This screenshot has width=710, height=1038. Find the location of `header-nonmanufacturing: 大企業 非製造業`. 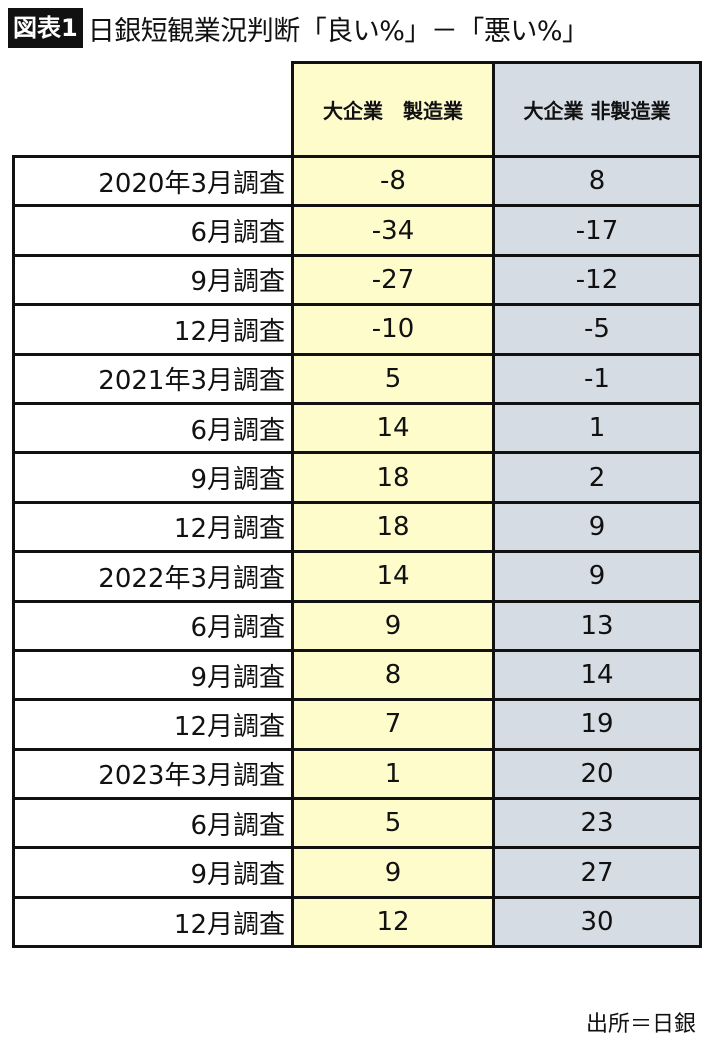

header-nonmanufacturing: 大企業 非製造業 is located at coordinates (597, 109).